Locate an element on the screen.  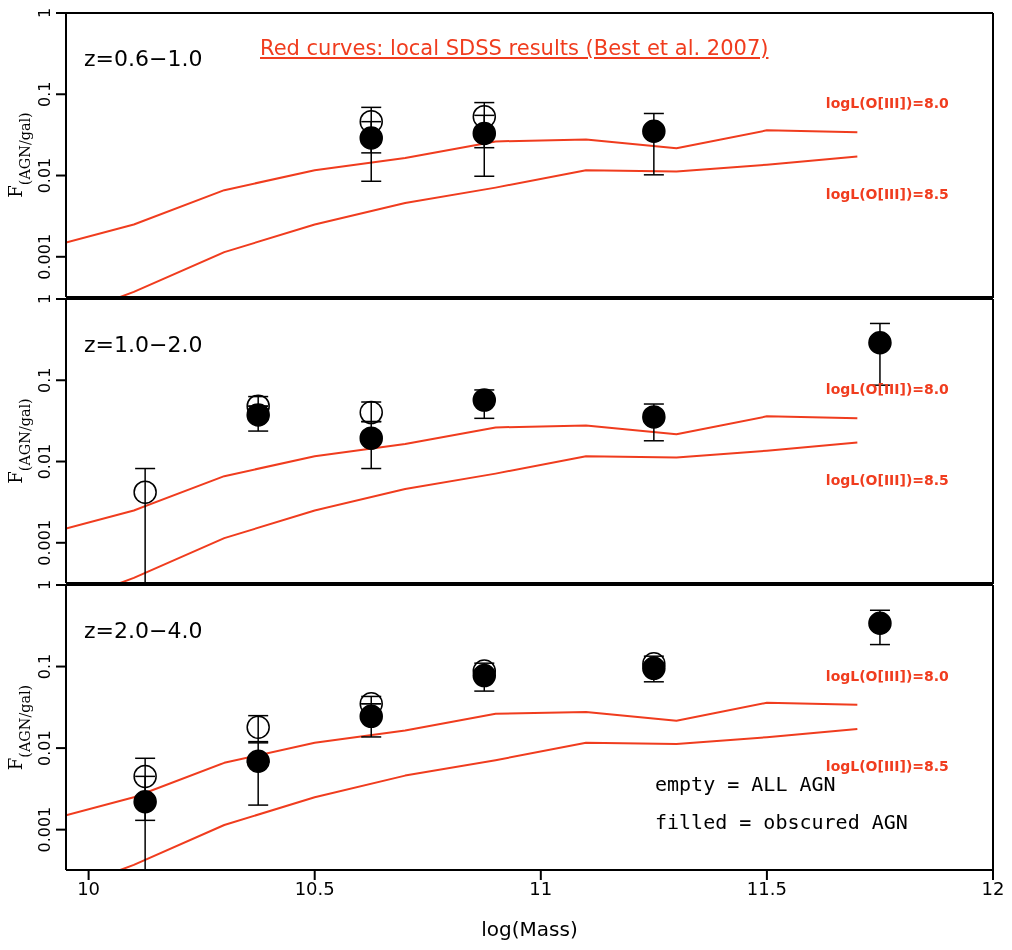
text: z=0.6−1.0 is located at coordinates (143, 58).